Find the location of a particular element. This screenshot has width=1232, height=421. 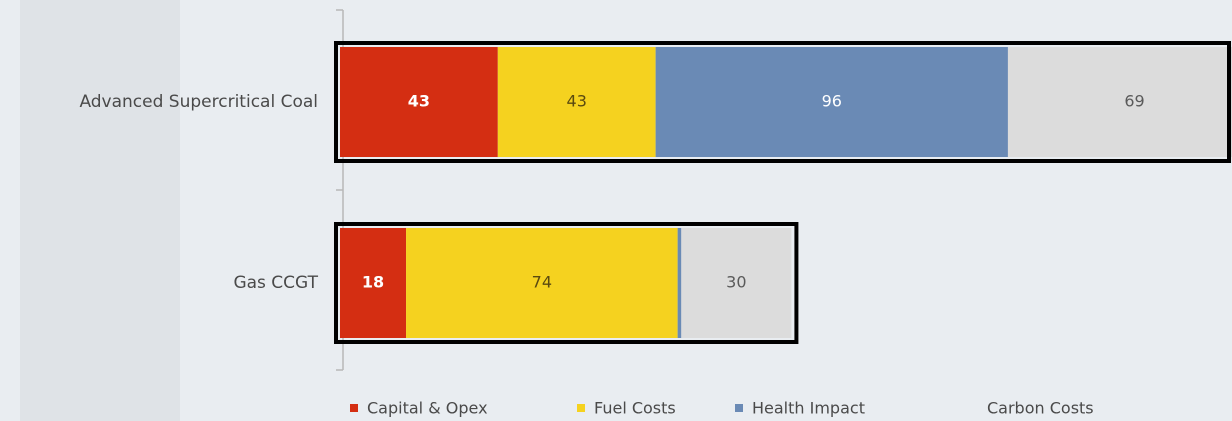

value-label: 69 is located at coordinates (1134, 101).